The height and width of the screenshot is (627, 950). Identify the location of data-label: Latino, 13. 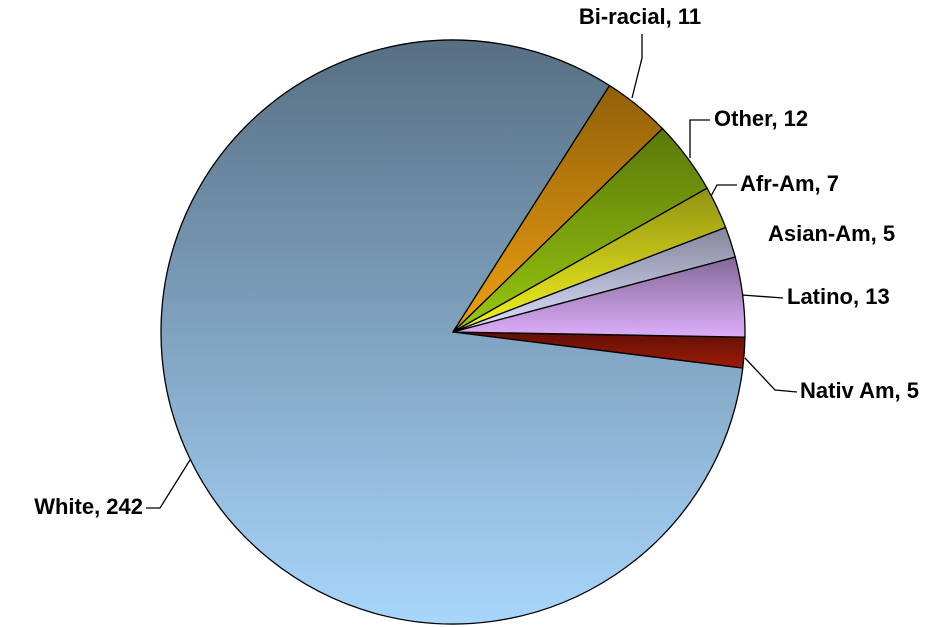
(838, 296).